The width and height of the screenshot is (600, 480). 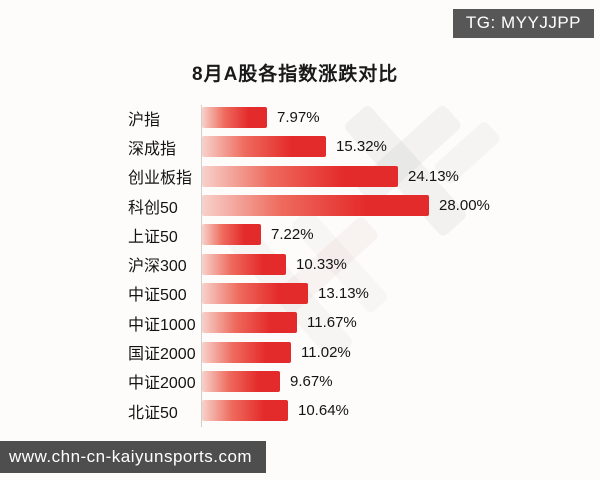 I want to click on y-axis-line, so click(x=201, y=266).